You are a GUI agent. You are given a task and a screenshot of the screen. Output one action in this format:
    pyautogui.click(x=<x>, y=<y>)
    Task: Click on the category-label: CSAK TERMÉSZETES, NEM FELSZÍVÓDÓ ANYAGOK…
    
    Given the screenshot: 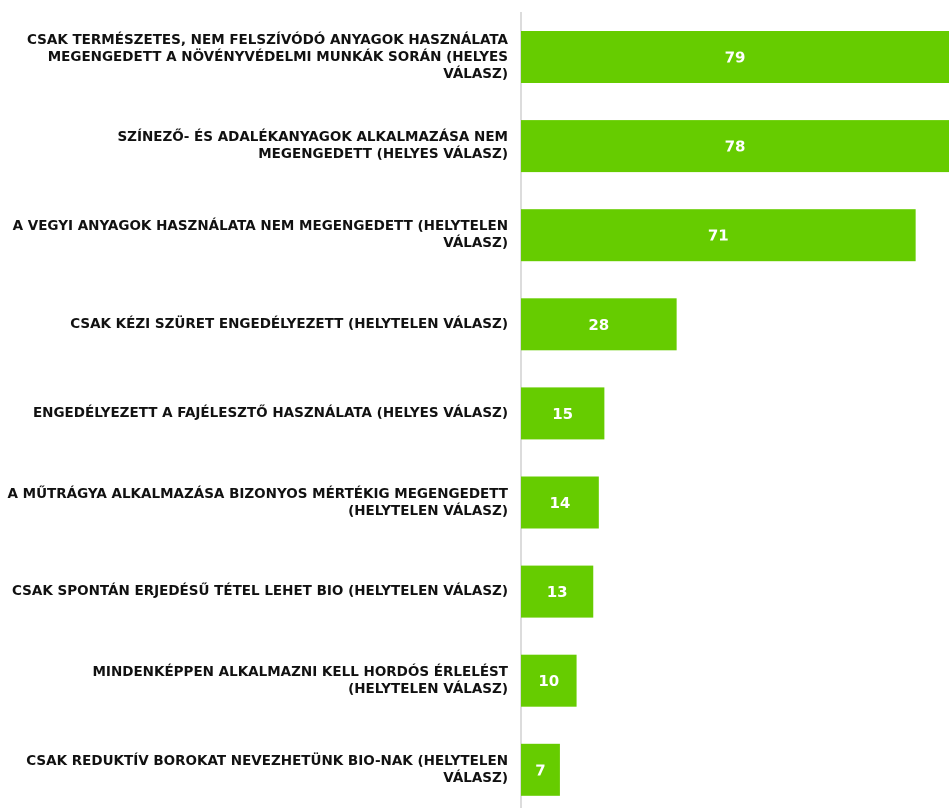 What is the action you would take?
    pyautogui.click(x=267, y=56)
    